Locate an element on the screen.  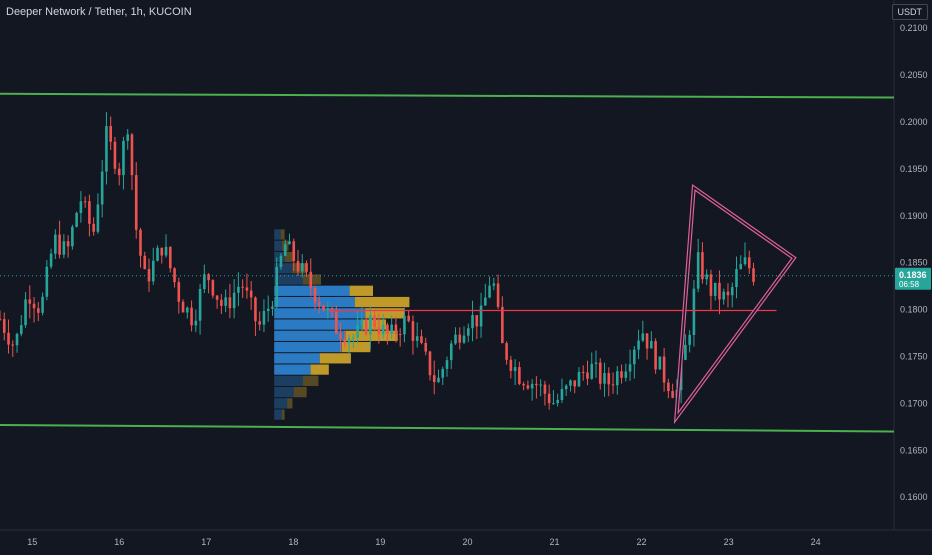
price-tick-label: 0.2100 is located at coordinates (914, 28).